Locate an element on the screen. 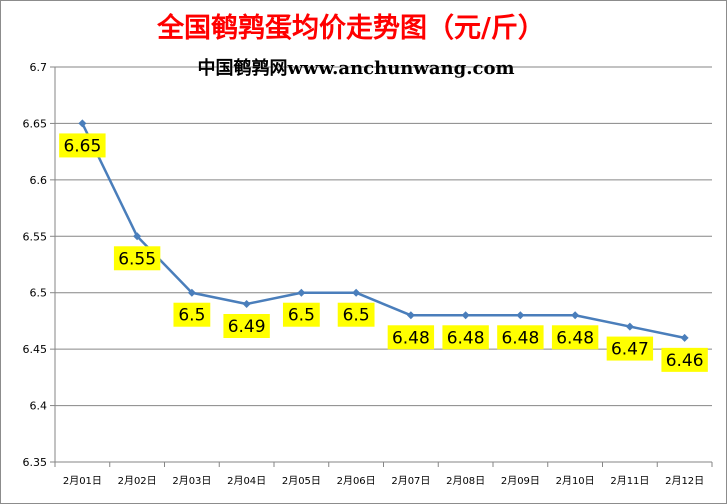  y-tick-label: 6.65 is located at coordinates (35, 123).